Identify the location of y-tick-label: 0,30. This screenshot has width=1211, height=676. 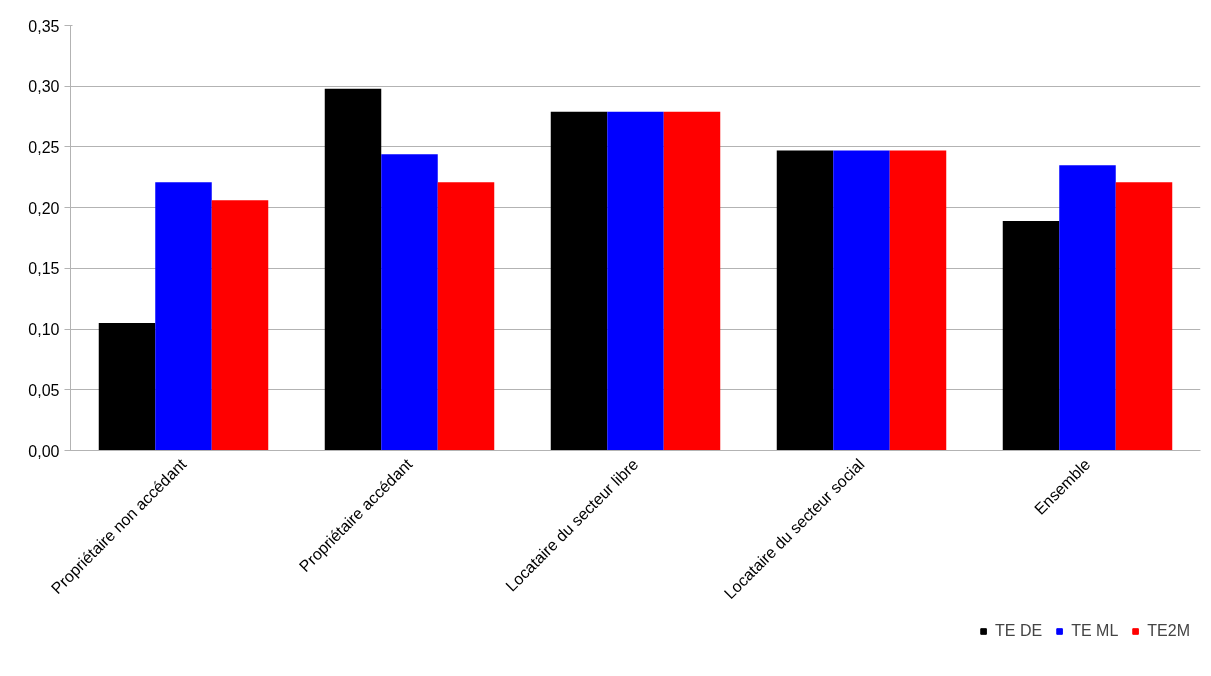
(44, 87).